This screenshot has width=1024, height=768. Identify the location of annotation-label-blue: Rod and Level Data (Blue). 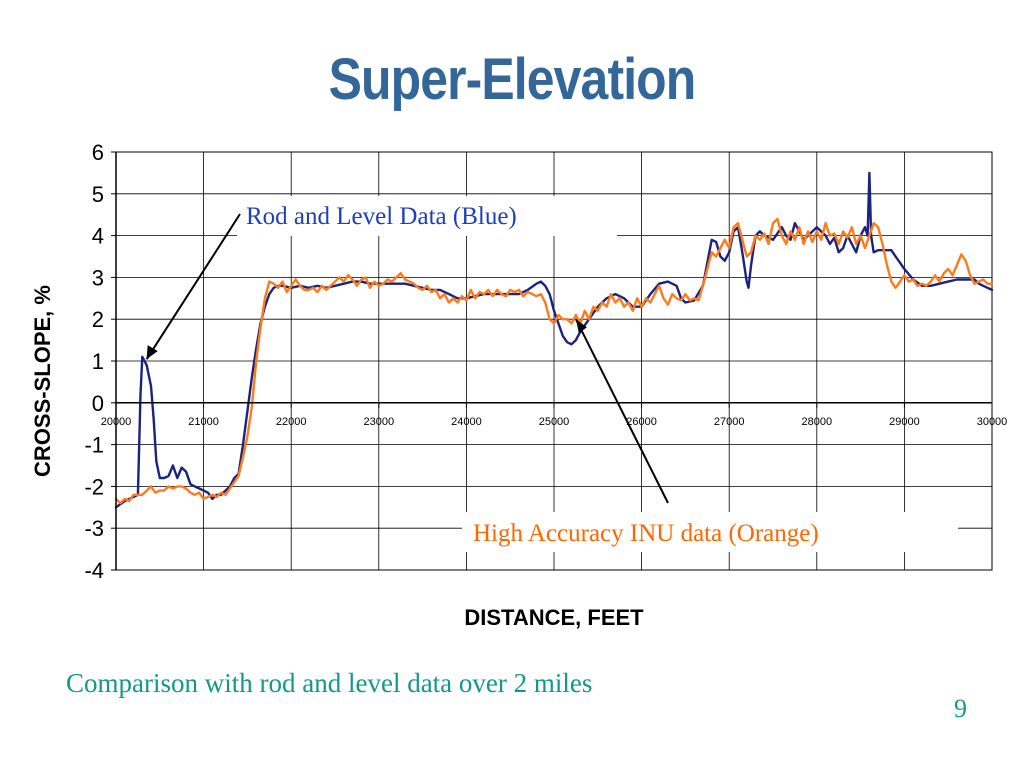
(381, 216).